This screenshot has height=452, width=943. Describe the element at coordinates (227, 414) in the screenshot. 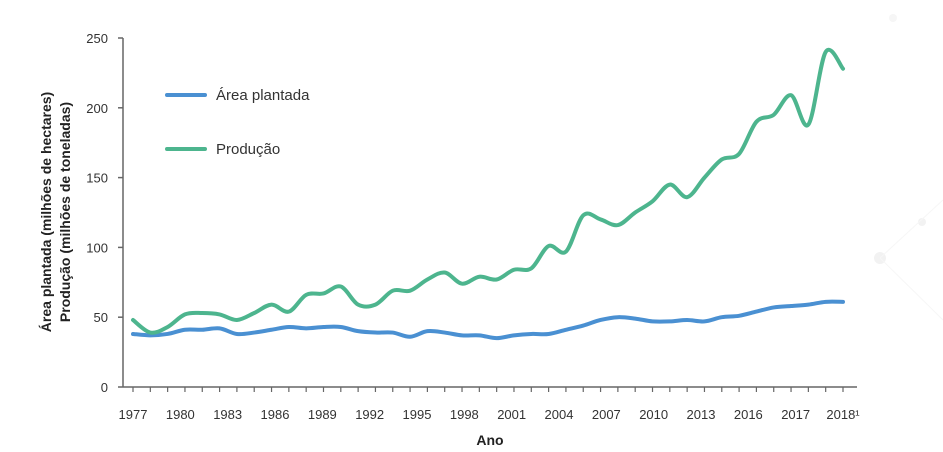

I see `x-tick-label: 1983` at that location.